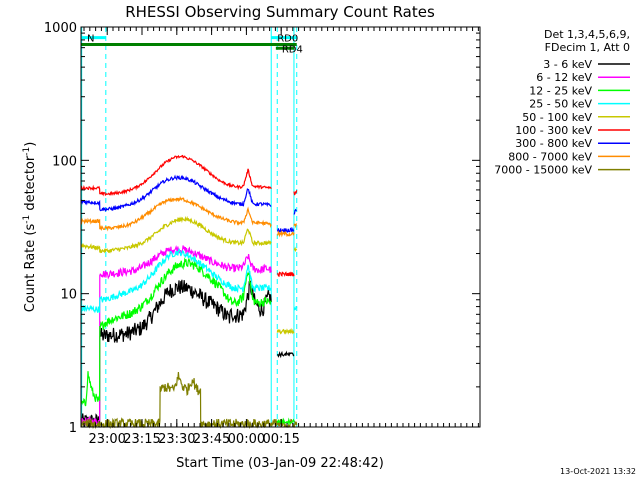 The height and width of the screenshot is (480, 640). What do you see at coordinates (553, 130) in the screenshot?
I see `legend-label: 100 - 300 keV` at bounding box center [553, 130].